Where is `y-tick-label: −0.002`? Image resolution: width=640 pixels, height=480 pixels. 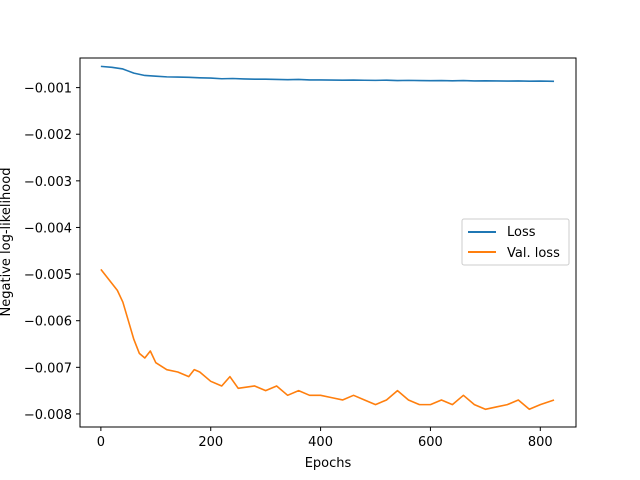
y-tick-label: −0.002 is located at coordinates (48, 135).